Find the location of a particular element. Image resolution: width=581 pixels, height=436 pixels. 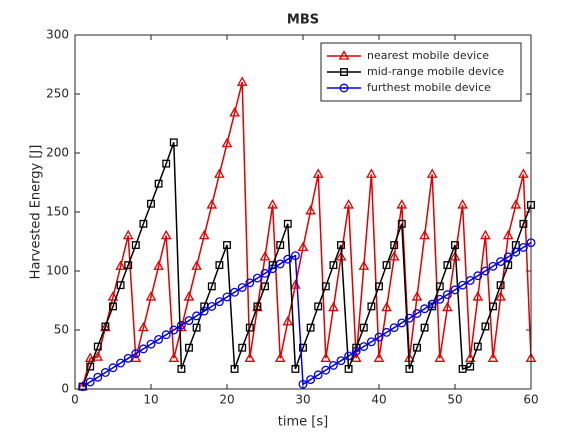

y-axis-label: Harvested Energy [J] is located at coordinates (36, 212).